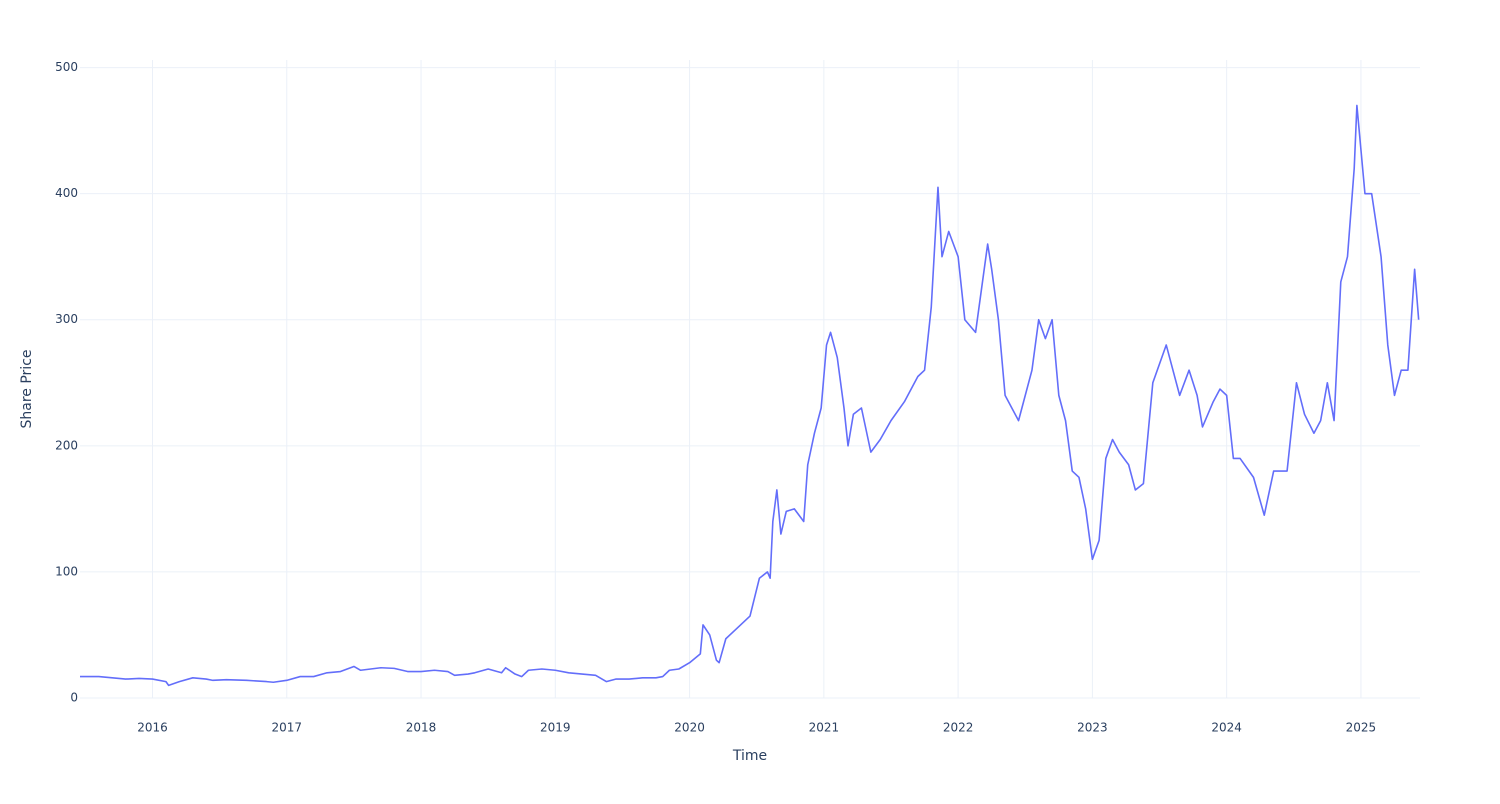  What do you see at coordinates (66, 445) in the screenshot?
I see `y-tick-label: 200` at bounding box center [66, 445].